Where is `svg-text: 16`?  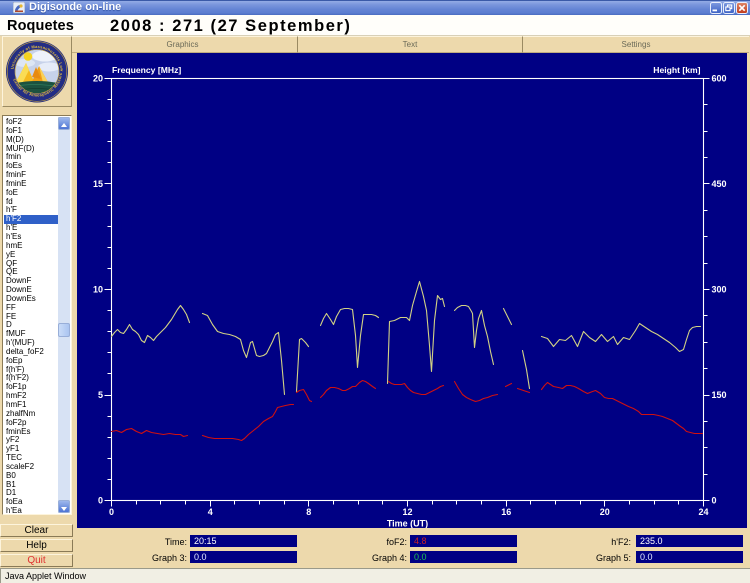
svg-text: 16 is located at coordinates (506, 512).